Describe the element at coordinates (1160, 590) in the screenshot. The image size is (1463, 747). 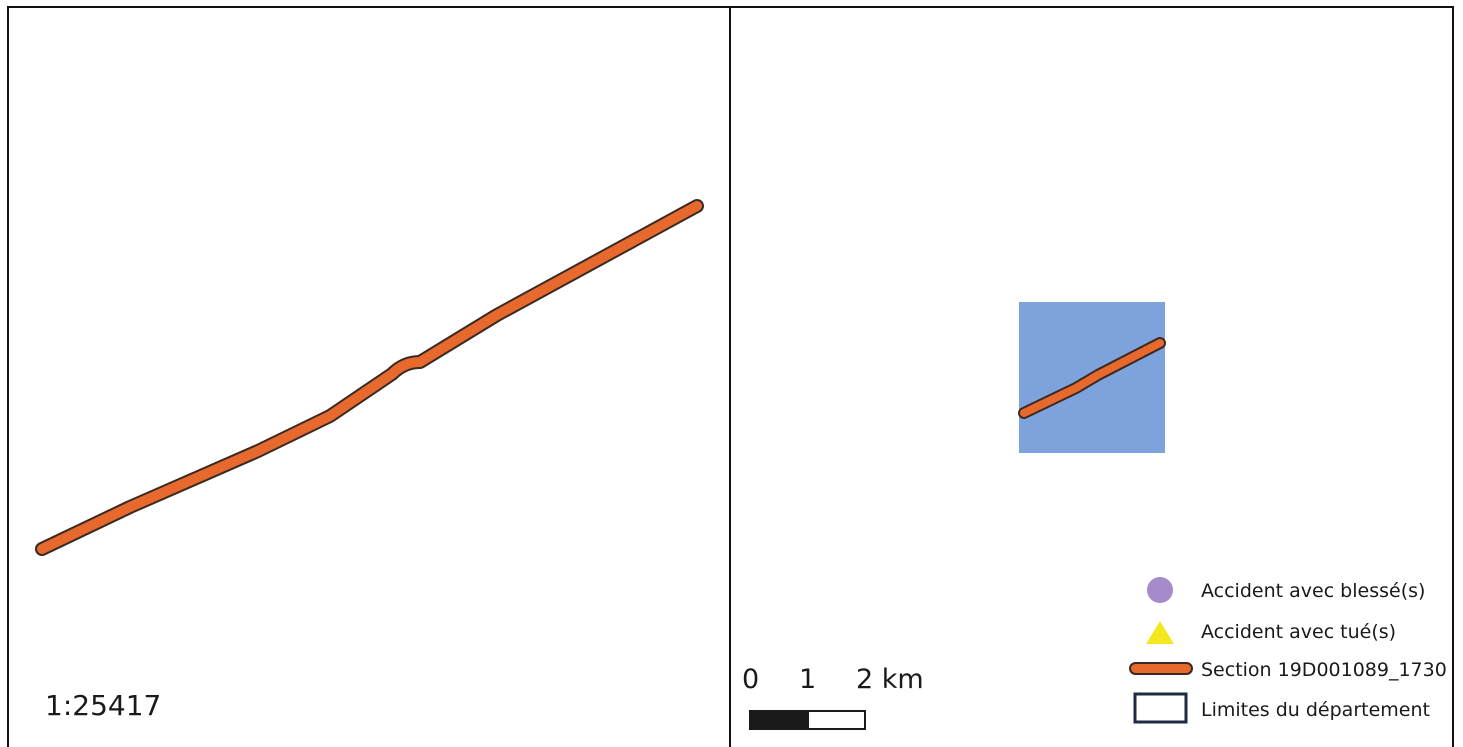
I see `purple-circle-icon` at that location.